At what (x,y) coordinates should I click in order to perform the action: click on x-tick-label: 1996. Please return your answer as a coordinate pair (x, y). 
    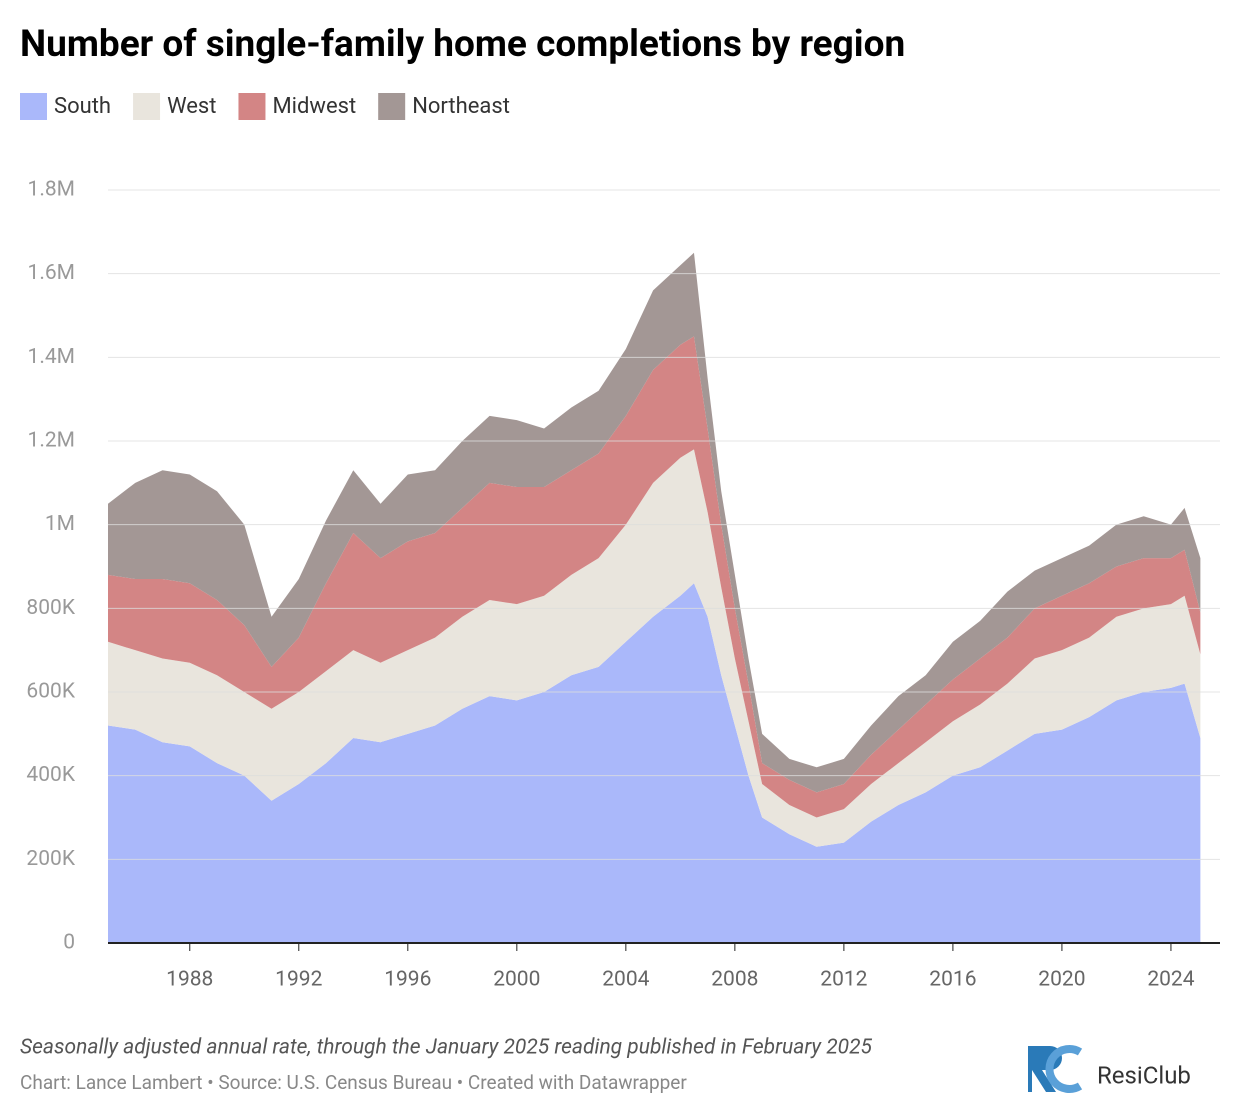
    Looking at the image, I should click on (407, 980).